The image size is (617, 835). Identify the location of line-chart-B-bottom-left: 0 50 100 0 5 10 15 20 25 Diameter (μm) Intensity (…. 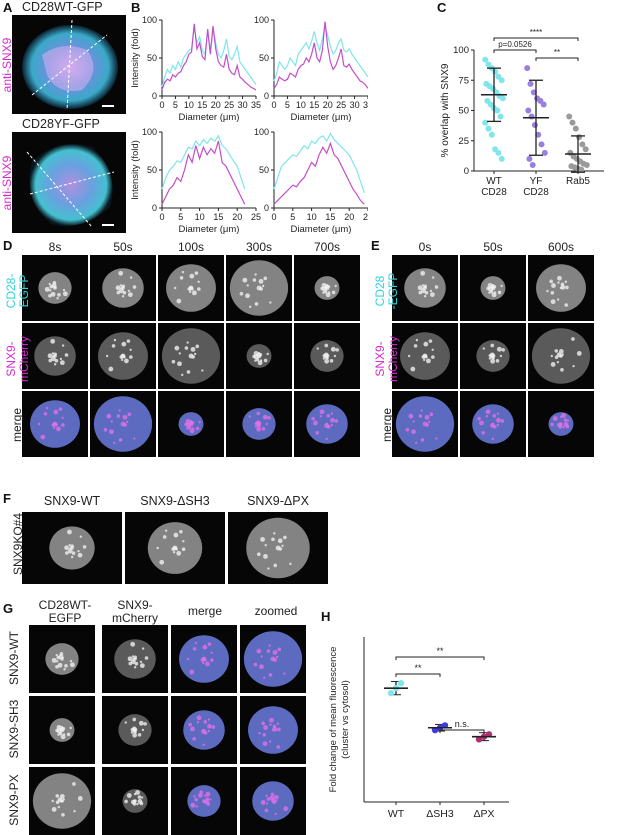
(195, 181).